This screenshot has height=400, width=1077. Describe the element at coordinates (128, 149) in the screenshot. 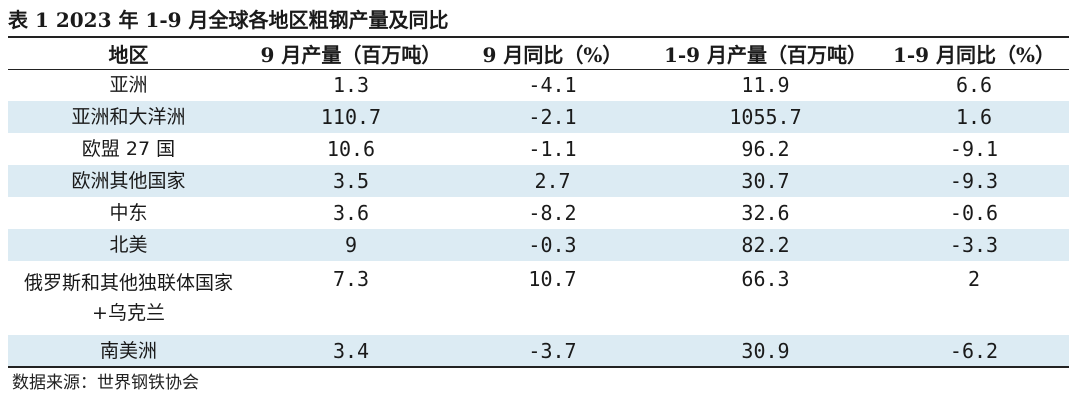

I see `region-cell: 欧盟 27 国` at that location.